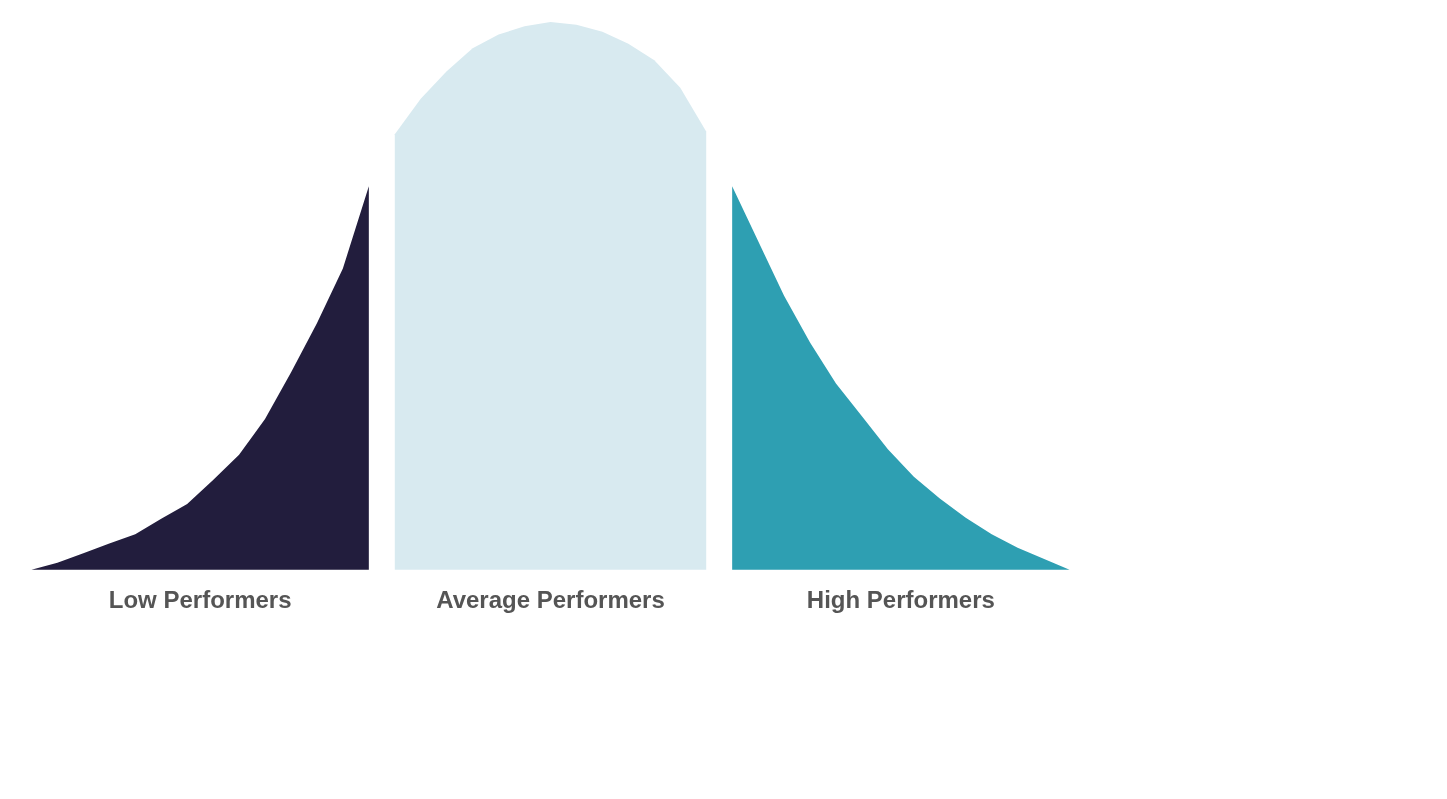 The width and height of the screenshot is (1447, 799). Describe the element at coordinates (200, 600) in the screenshot. I see `series-label: Low Performers` at that location.